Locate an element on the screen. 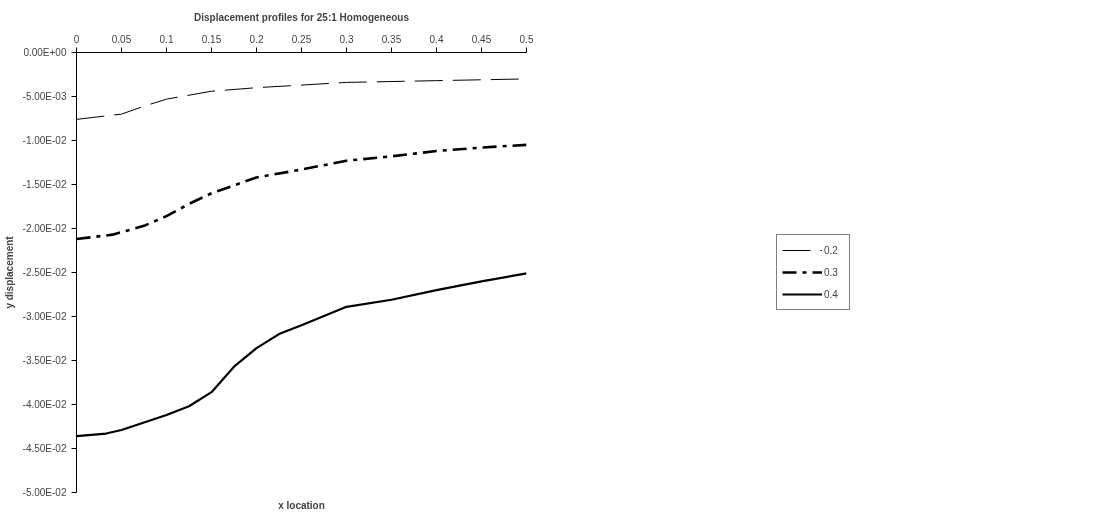  y-tick-label: -1.50E-02 is located at coordinates (44, 184).